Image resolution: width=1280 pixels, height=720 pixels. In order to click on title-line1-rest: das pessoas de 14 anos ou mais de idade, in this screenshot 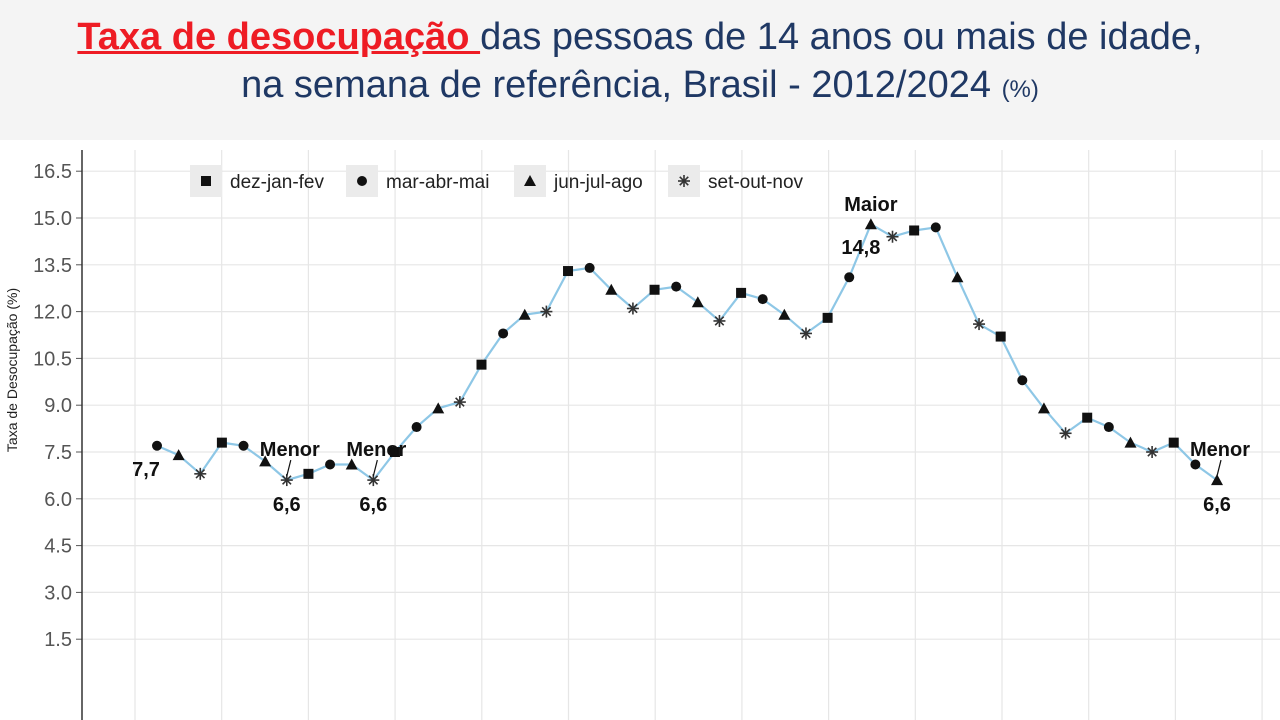, I will do `click(841, 37)`.